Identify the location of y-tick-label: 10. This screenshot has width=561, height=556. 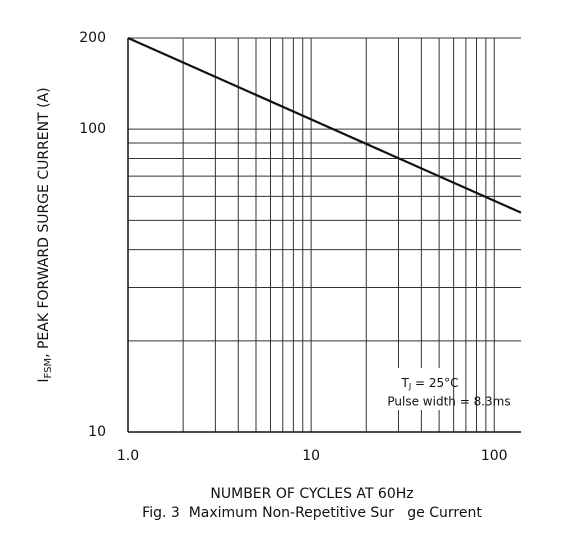
(97, 432).